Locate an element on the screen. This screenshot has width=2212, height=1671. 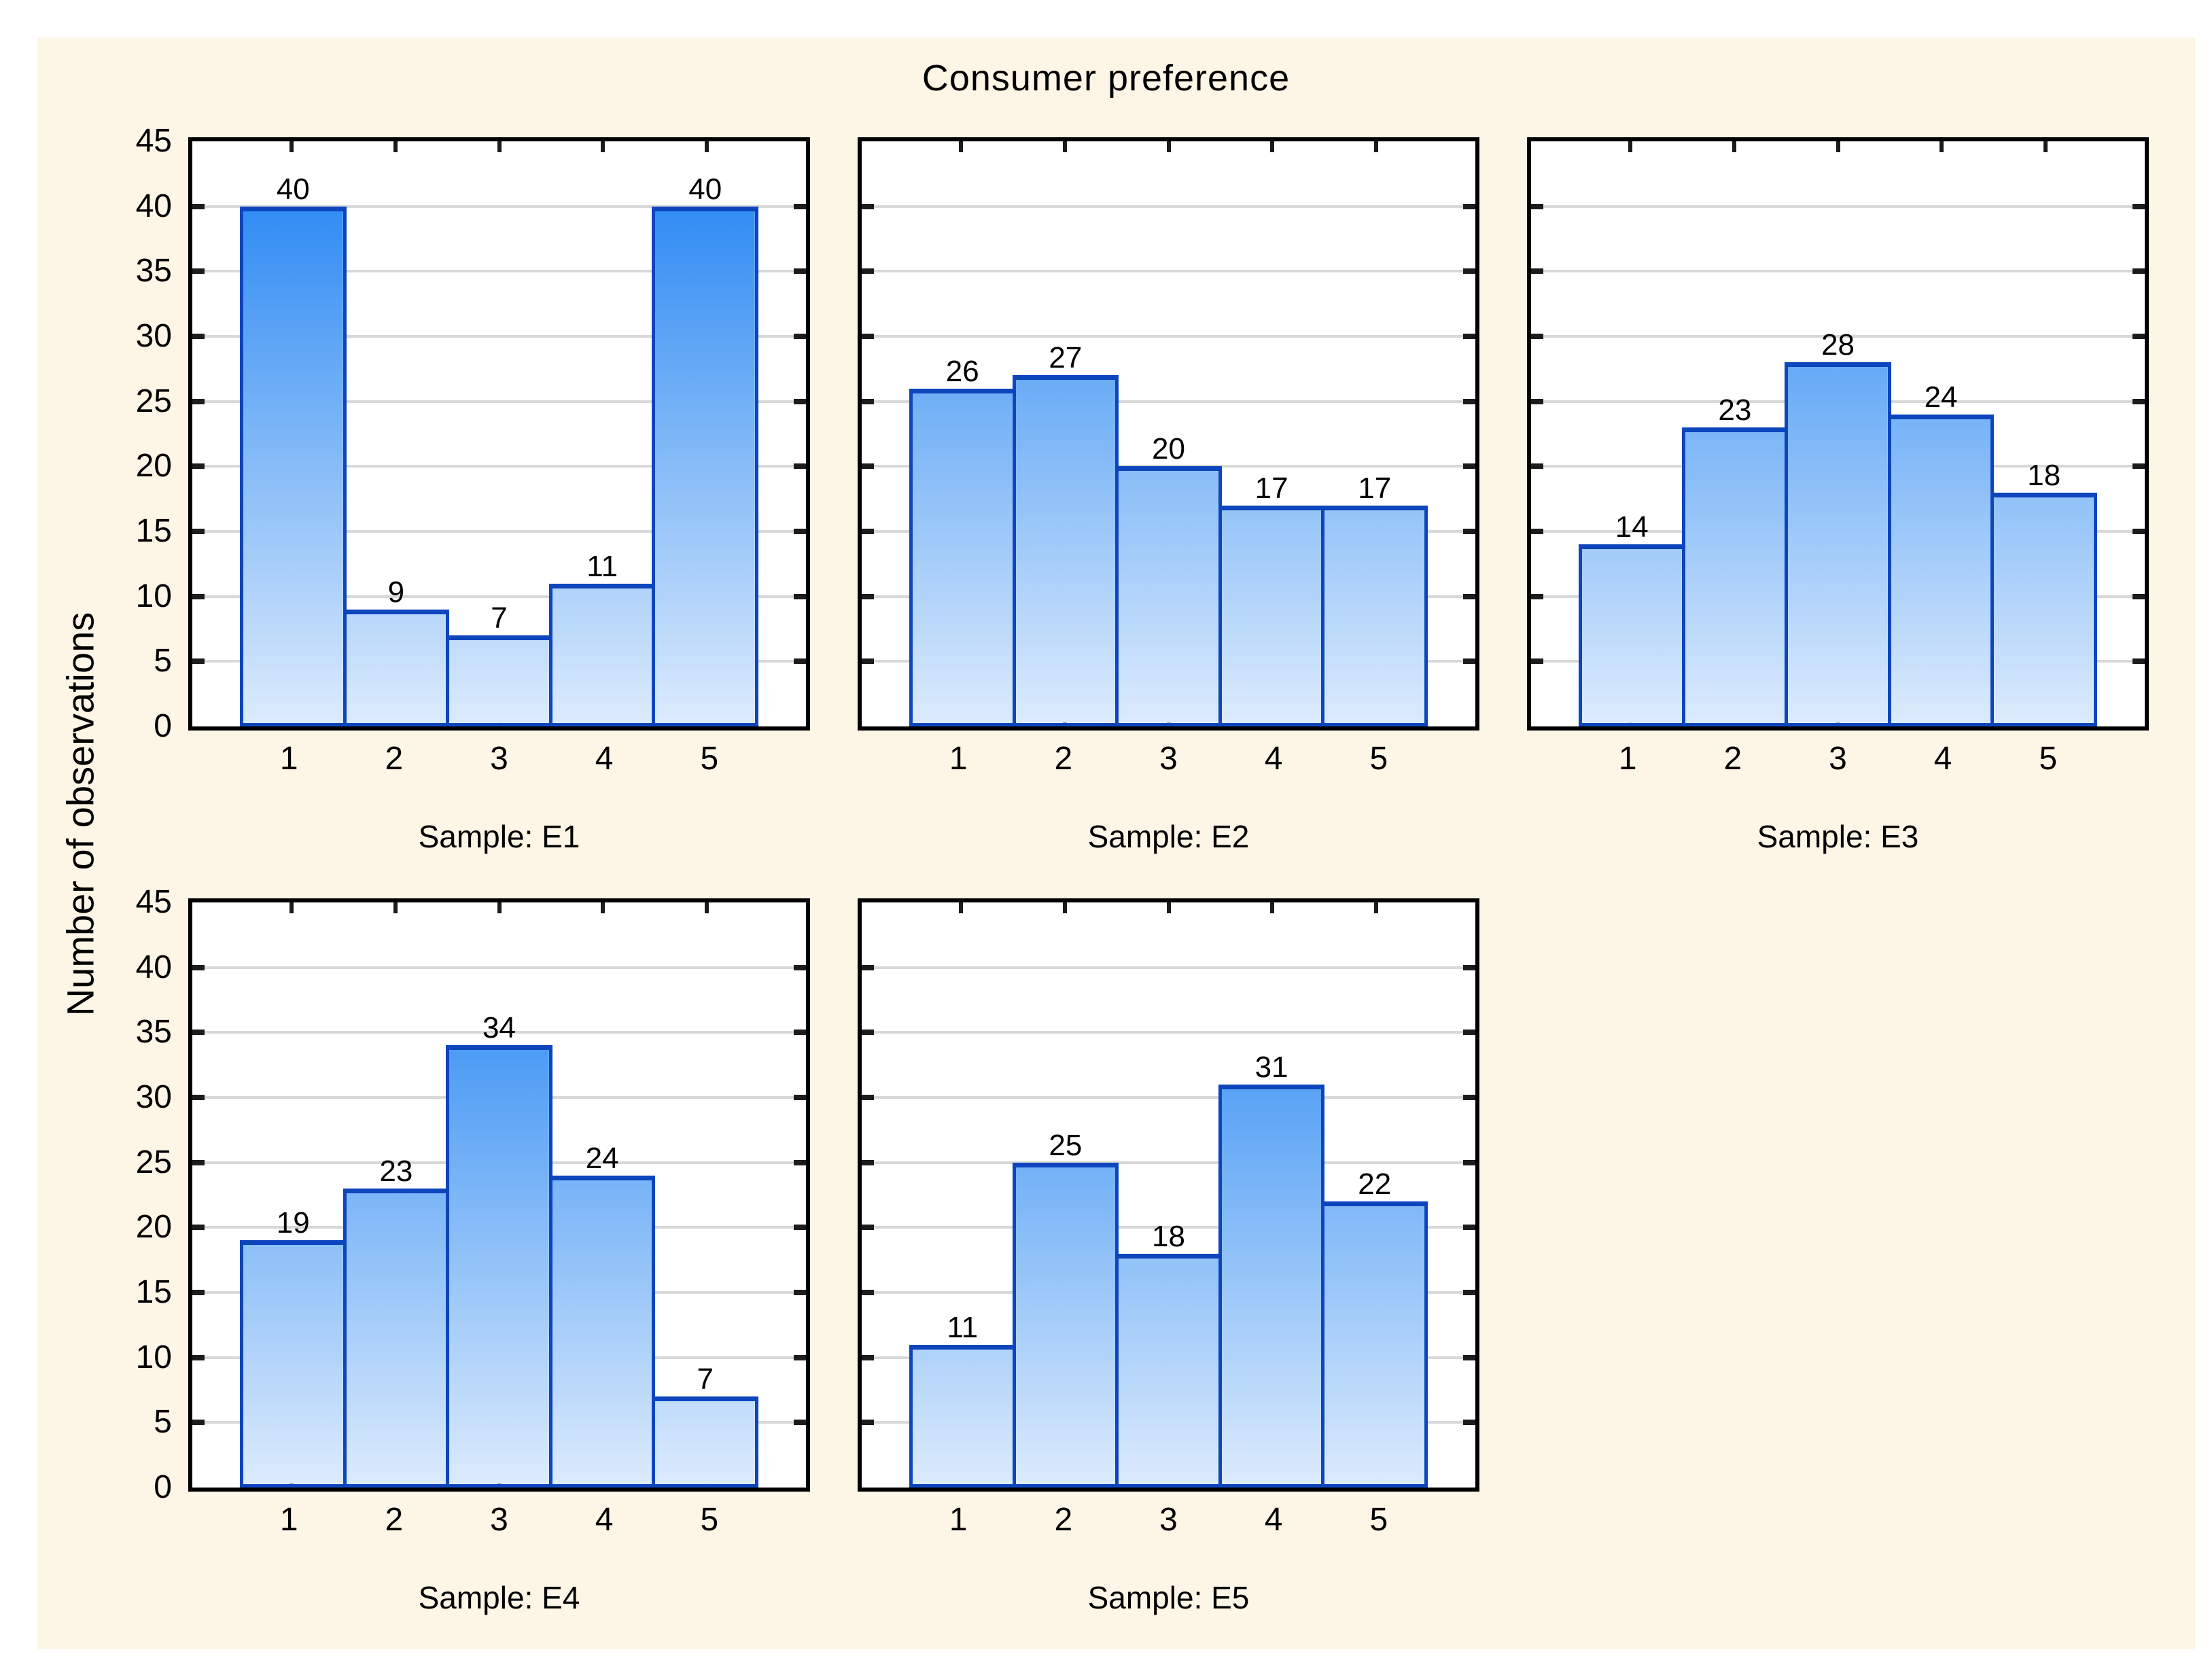
bar: 7 is located at coordinates (705, 1427).